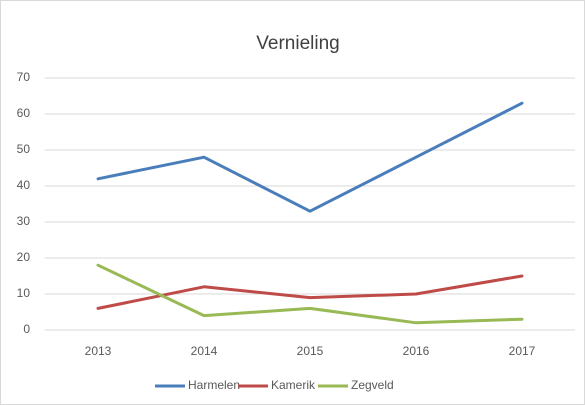 The image size is (585, 405). Describe the element at coordinates (416, 351) in the screenshot. I see `x-tick-label: 2016` at that location.